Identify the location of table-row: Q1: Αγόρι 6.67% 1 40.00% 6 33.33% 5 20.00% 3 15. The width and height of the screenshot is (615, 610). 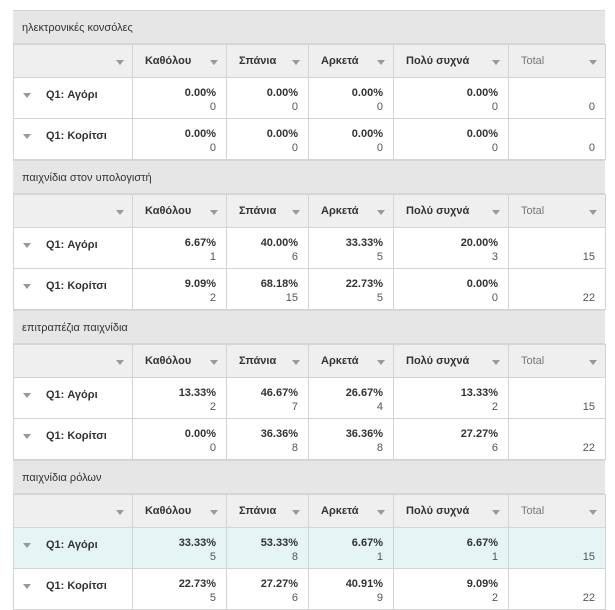
(309, 248).